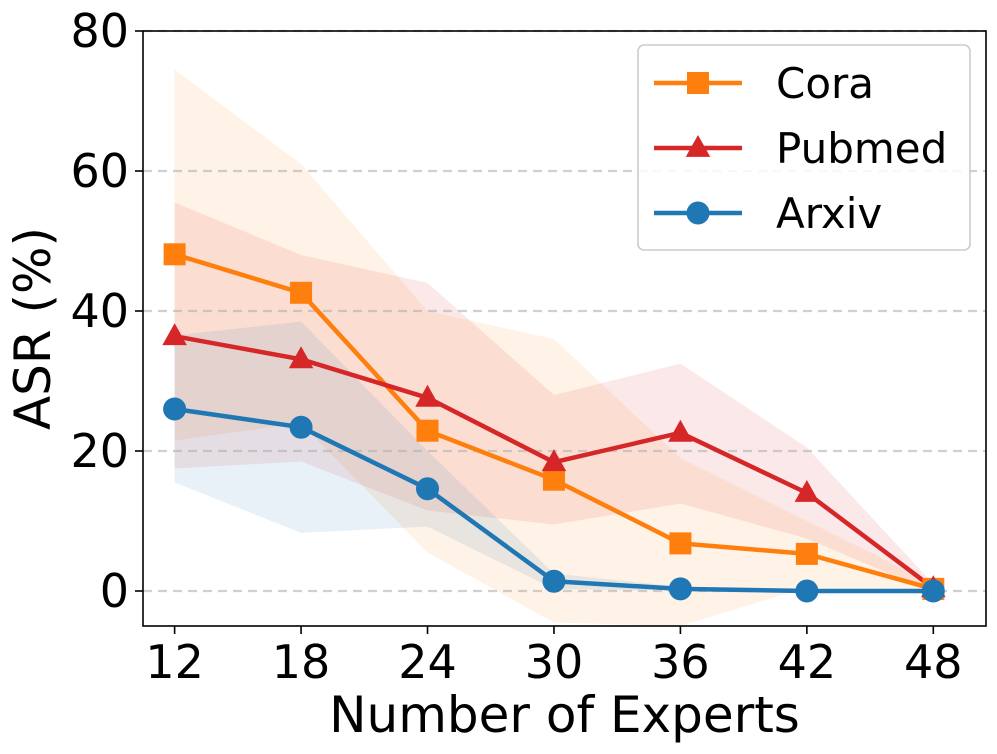 This screenshot has height=754, width=997. I want to click on y-axis-label: ASR (%), so click(33, 328).